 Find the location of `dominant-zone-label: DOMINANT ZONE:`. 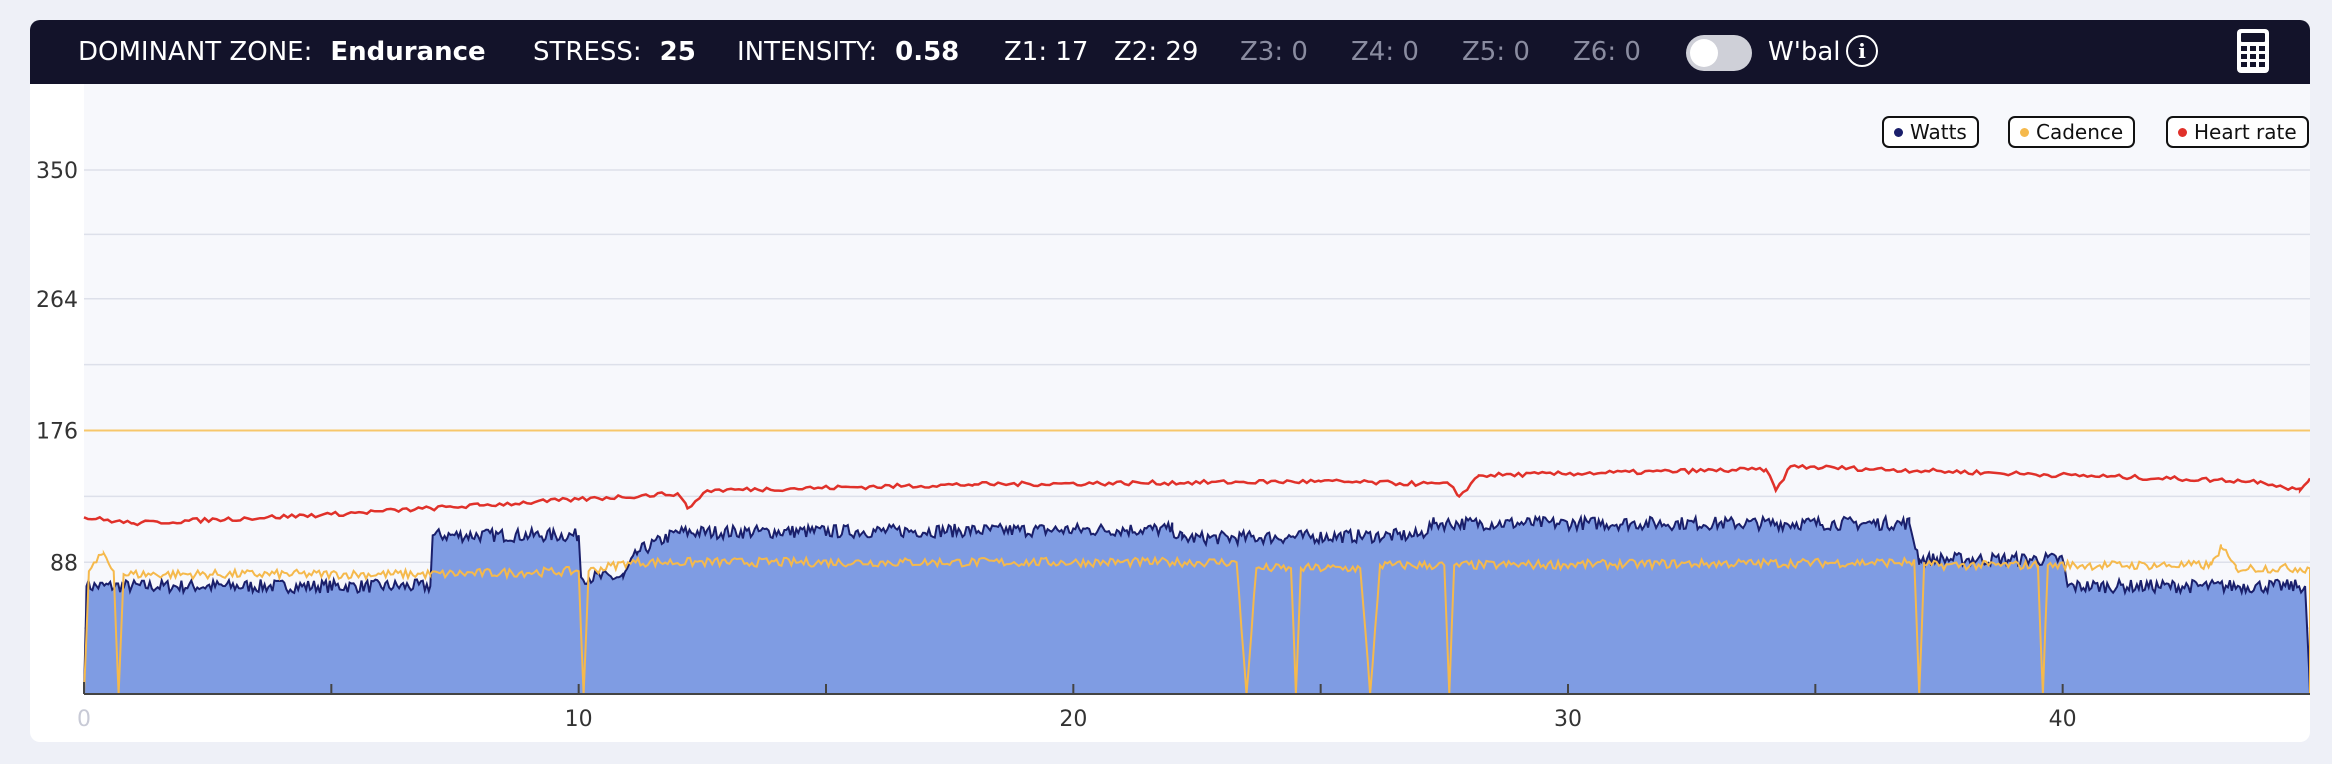

dominant-zone-label: DOMINANT ZONE: is located at coordinates (195, 52).